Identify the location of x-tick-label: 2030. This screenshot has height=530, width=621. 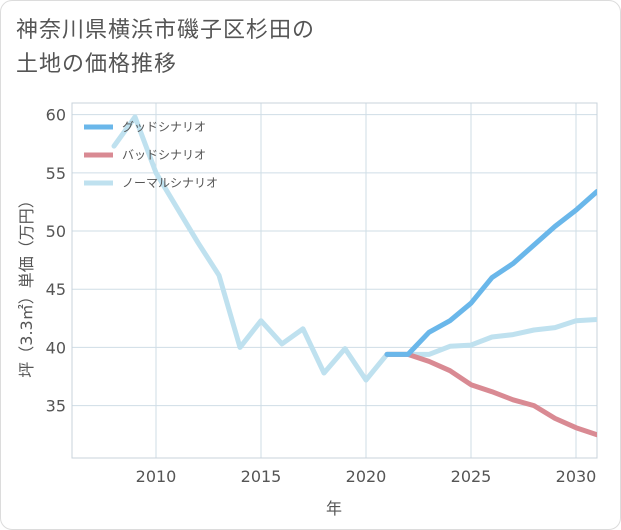
(576, 476).